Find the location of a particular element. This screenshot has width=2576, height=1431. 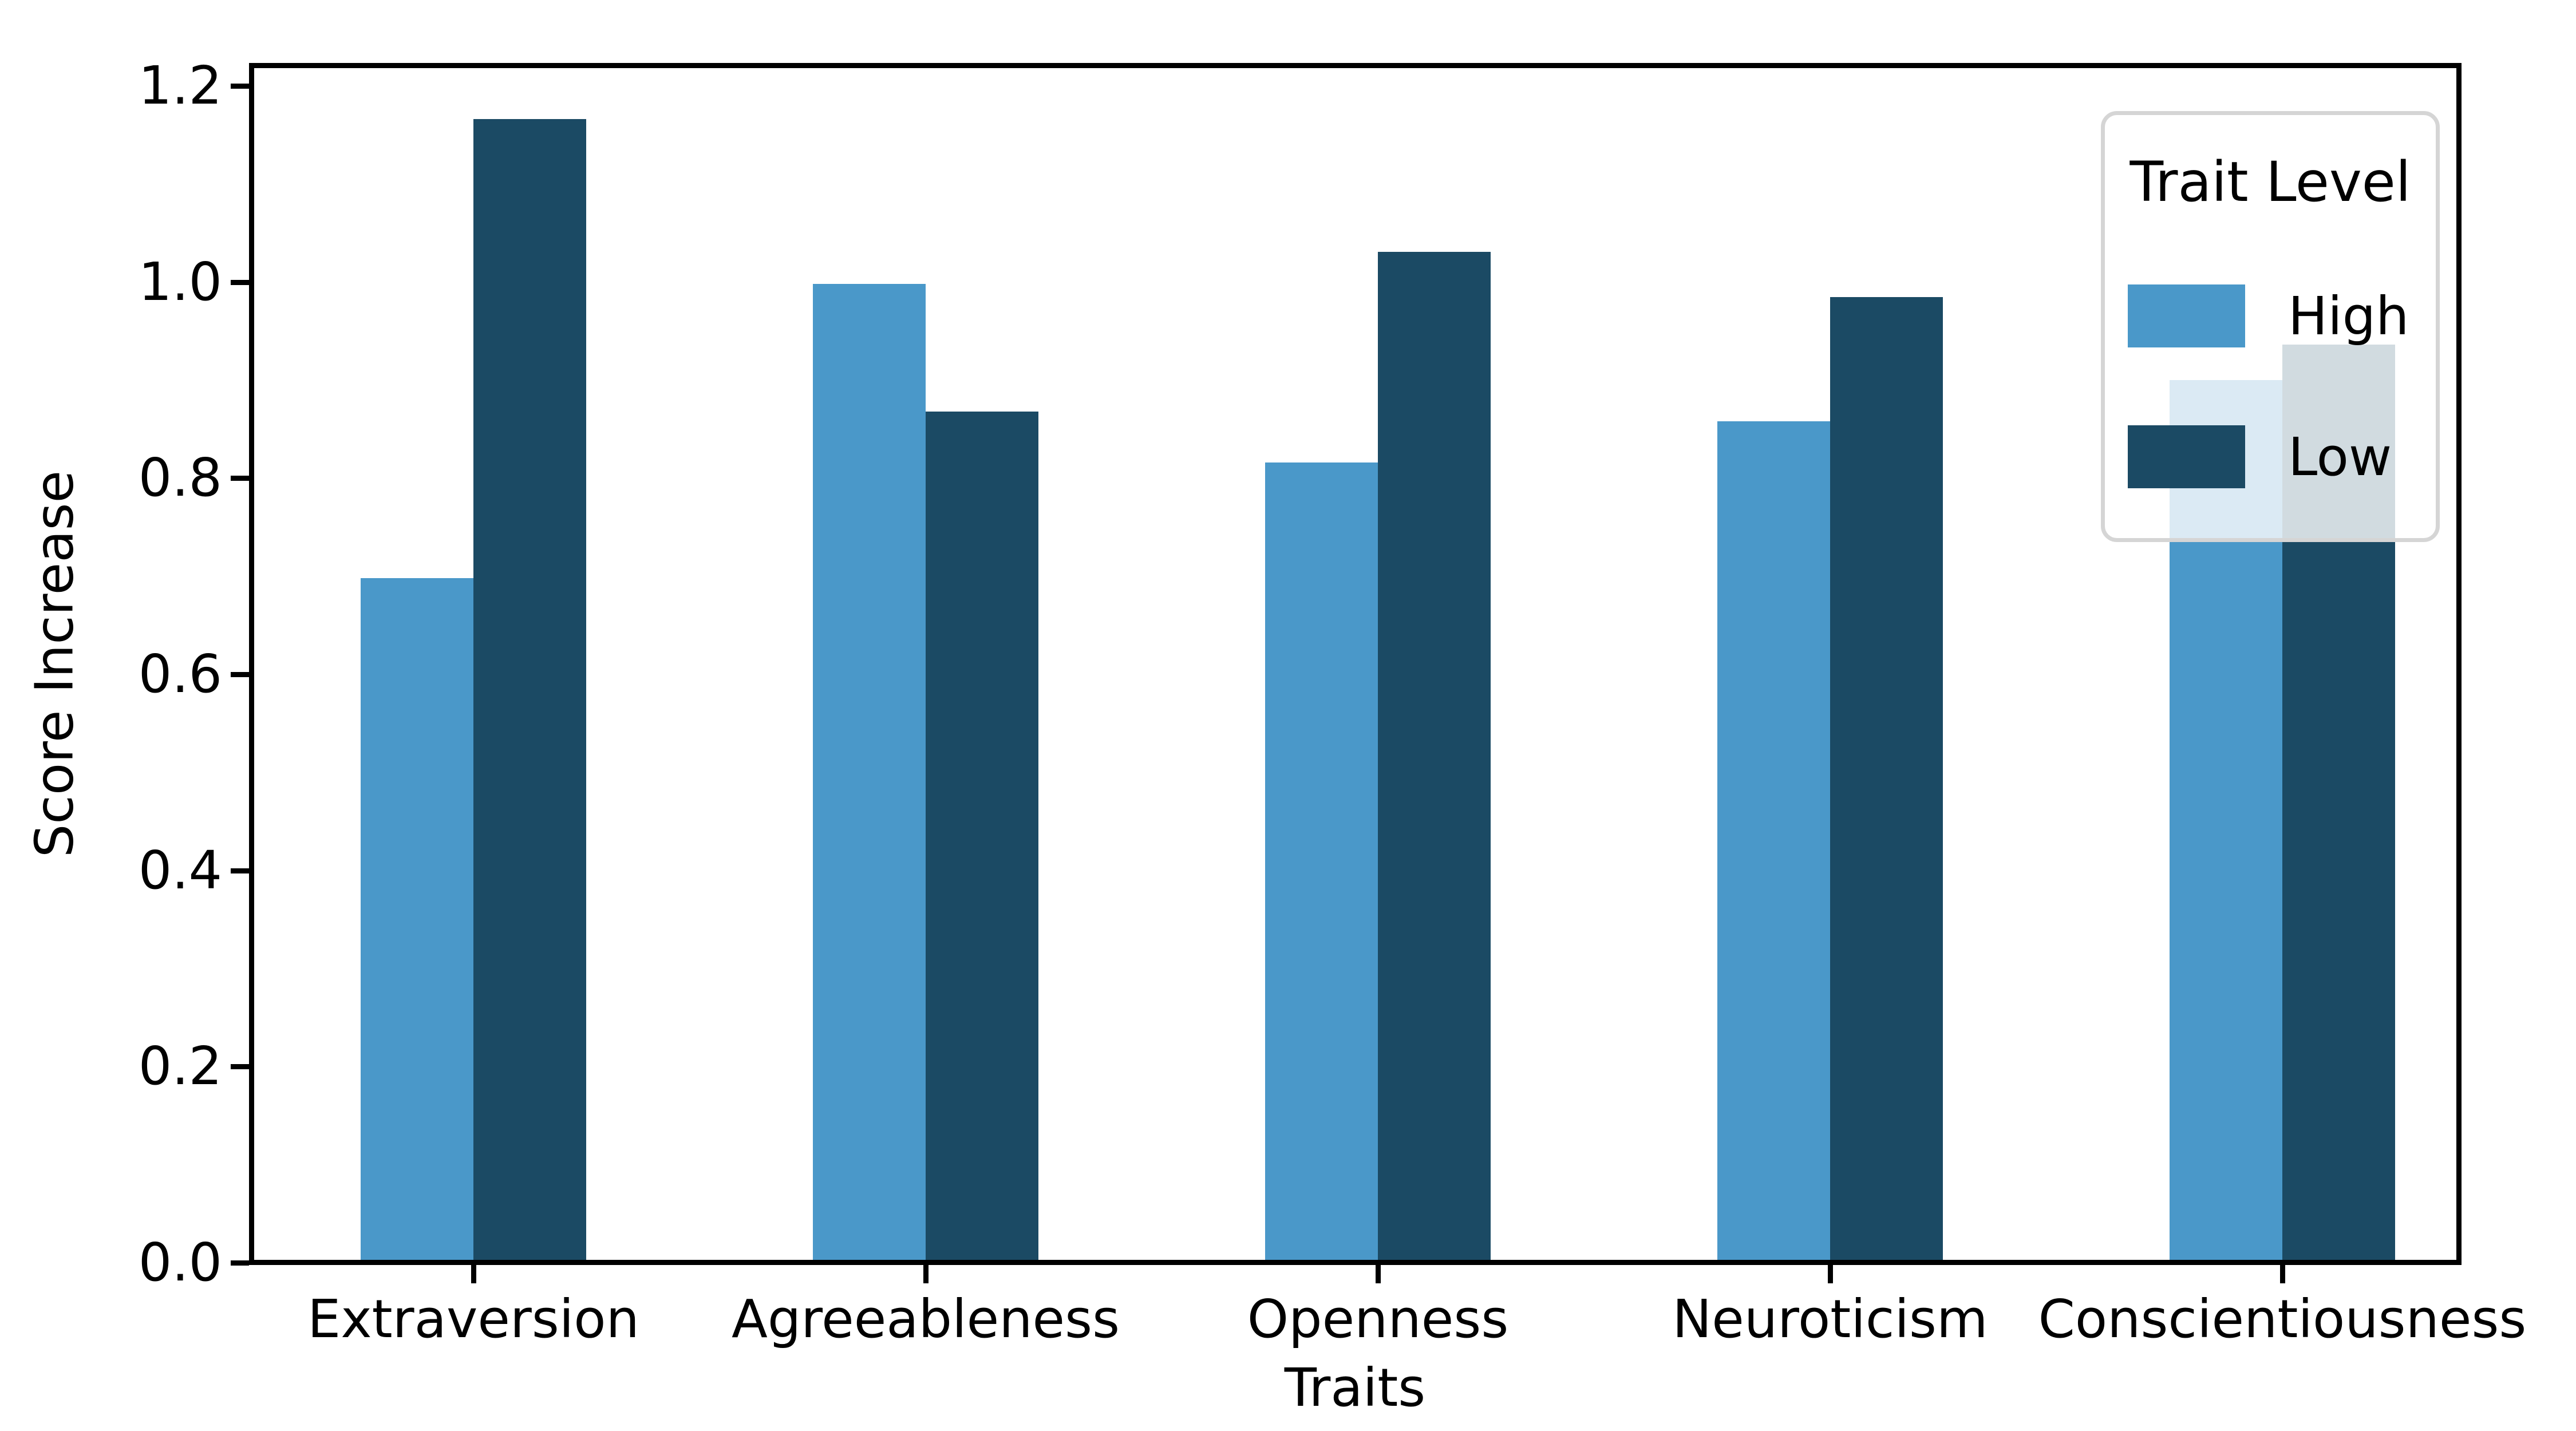

y-tick-label-0.4: 0.4 is located at coordinates (180, 870).